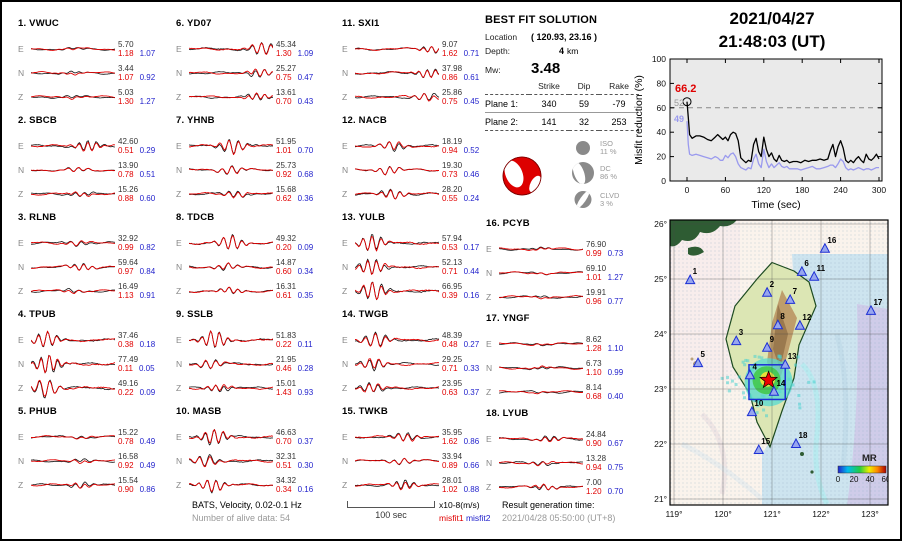 The image size is (902, 541). I want to click on trace-values: 16.31 0.61 0.35, so click(300, 291).